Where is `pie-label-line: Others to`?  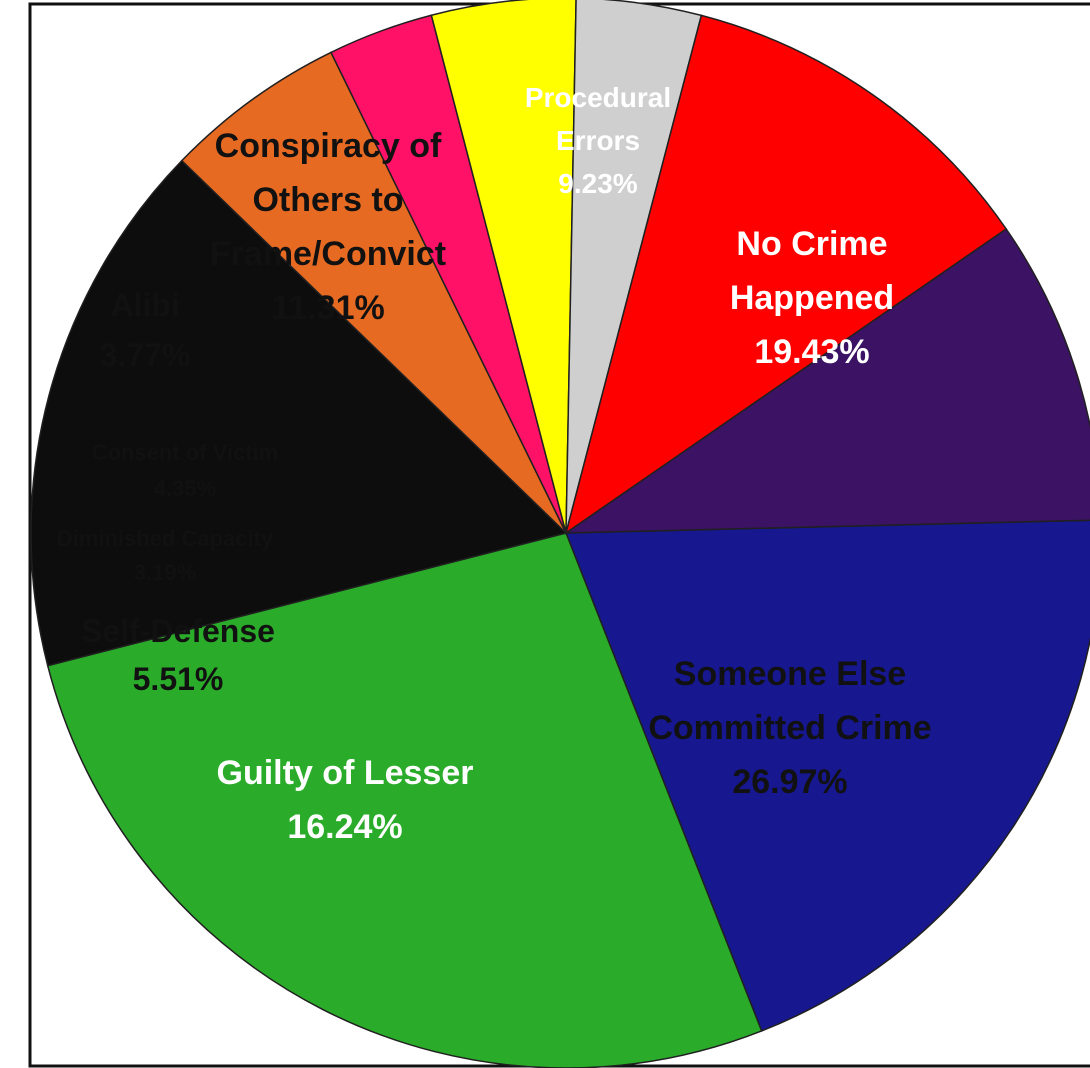
pie-label-line: Others to is located at coordinates (327, 200).